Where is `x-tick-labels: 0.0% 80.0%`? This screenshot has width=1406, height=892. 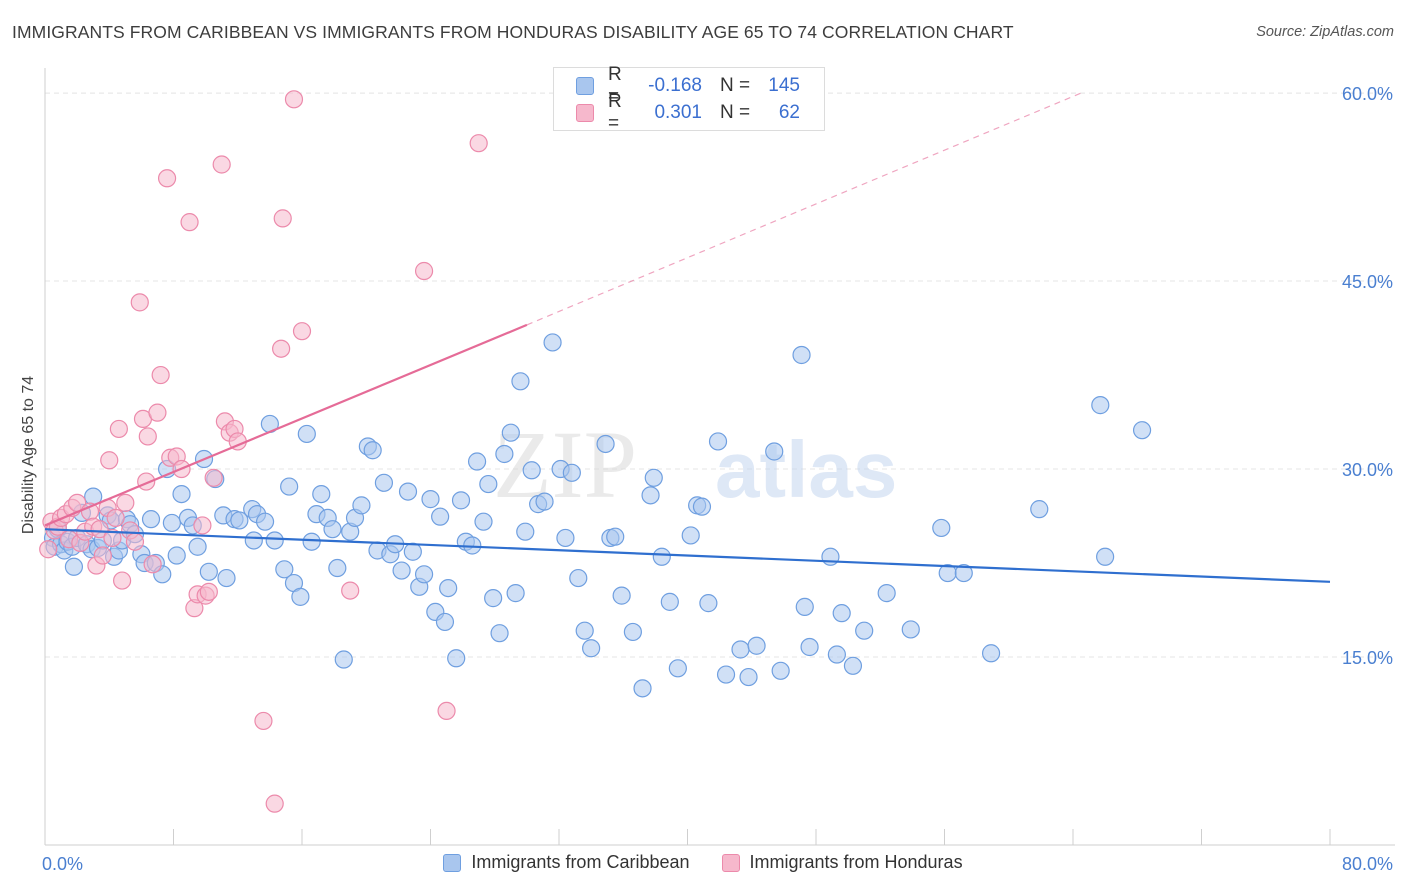
x-tick-labels: 0.0% 80.0% is located at coordinates (717, 864).